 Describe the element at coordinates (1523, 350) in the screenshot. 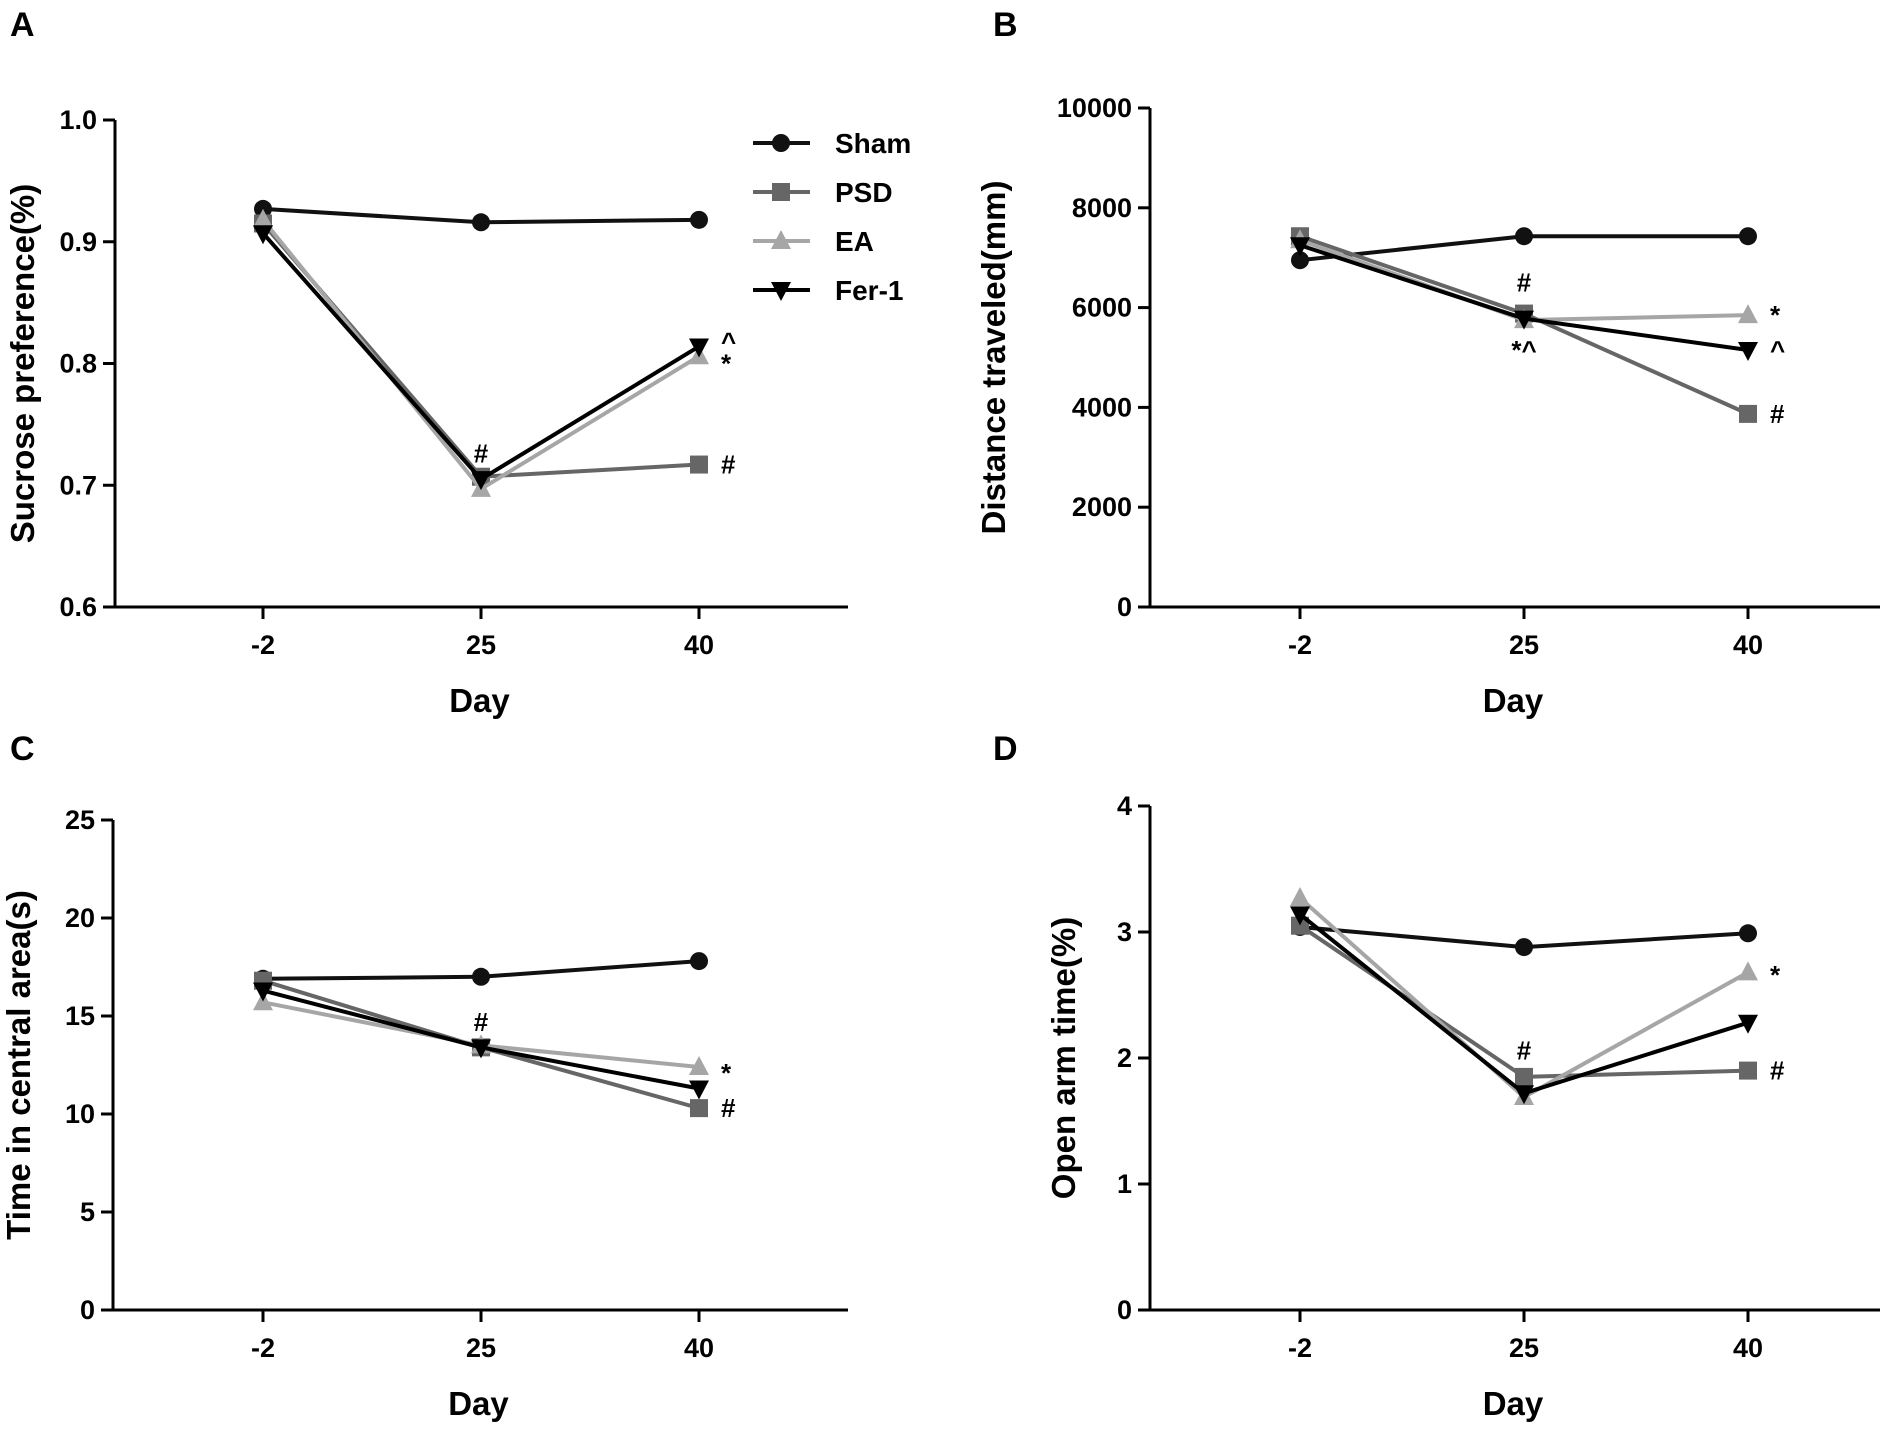

I see `significance-marker: *^` at that location.